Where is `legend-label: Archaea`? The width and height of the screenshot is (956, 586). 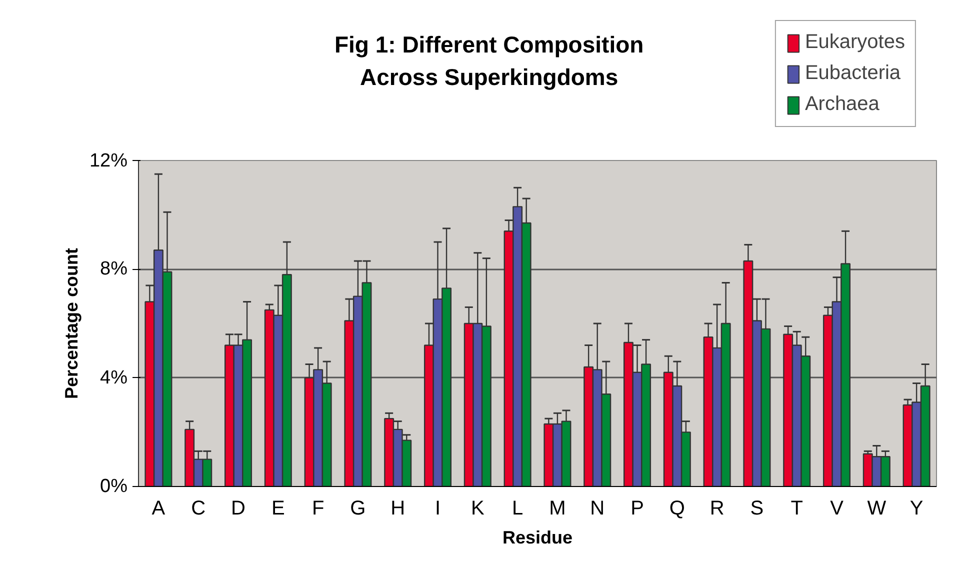
legend-label: Archaea is located at coordinates (842, 104).